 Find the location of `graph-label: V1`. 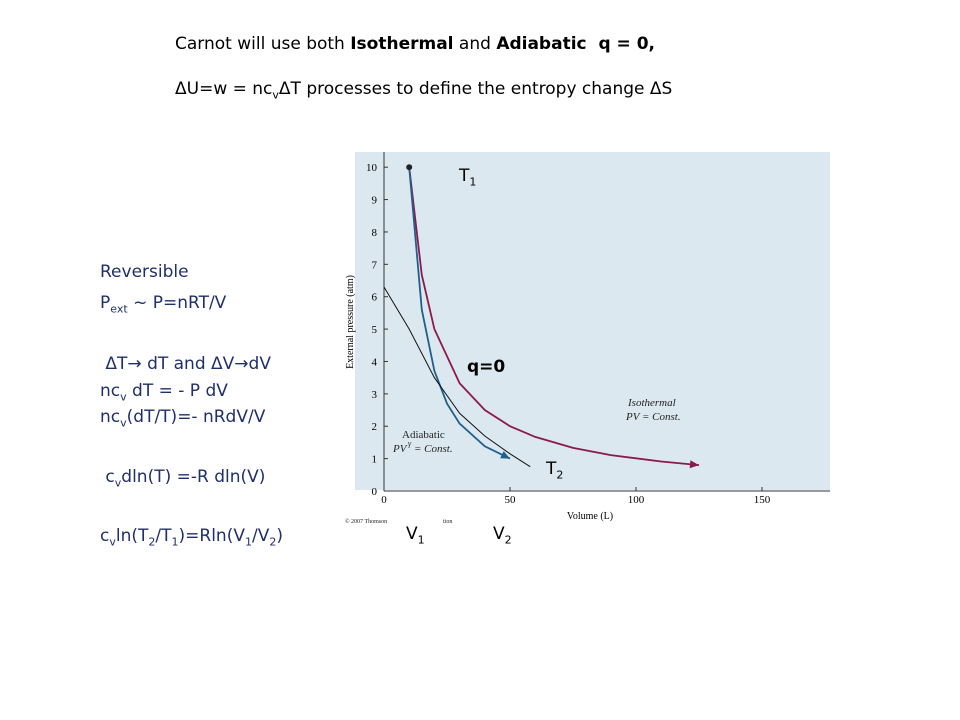

graph-label: V1 is located at coordinates (415, 535).